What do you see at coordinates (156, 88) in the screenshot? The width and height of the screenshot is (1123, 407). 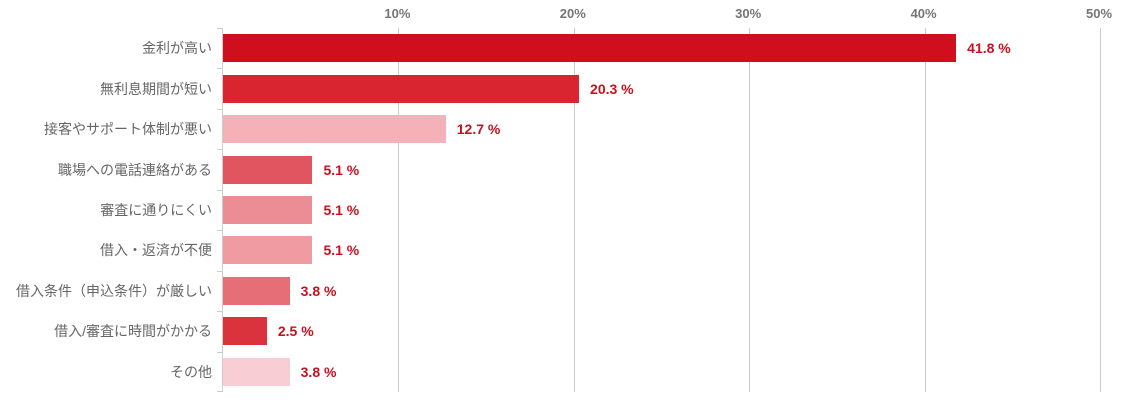 I see `category-label: 無利息期間が短い` at bounding box center [156, 88].